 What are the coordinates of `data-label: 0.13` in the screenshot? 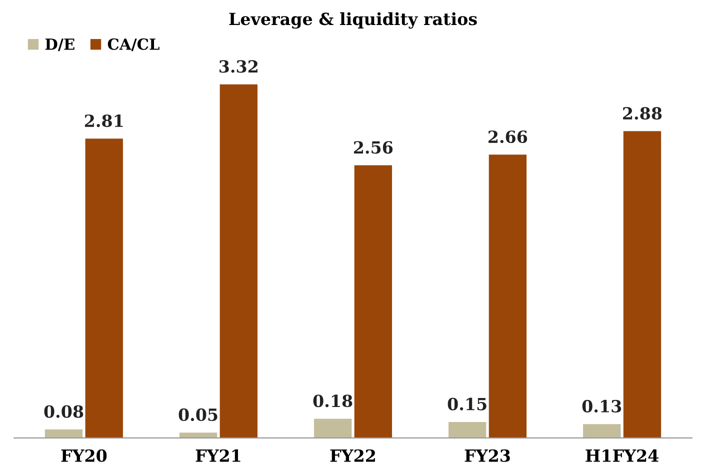 It's located at (602, 406).